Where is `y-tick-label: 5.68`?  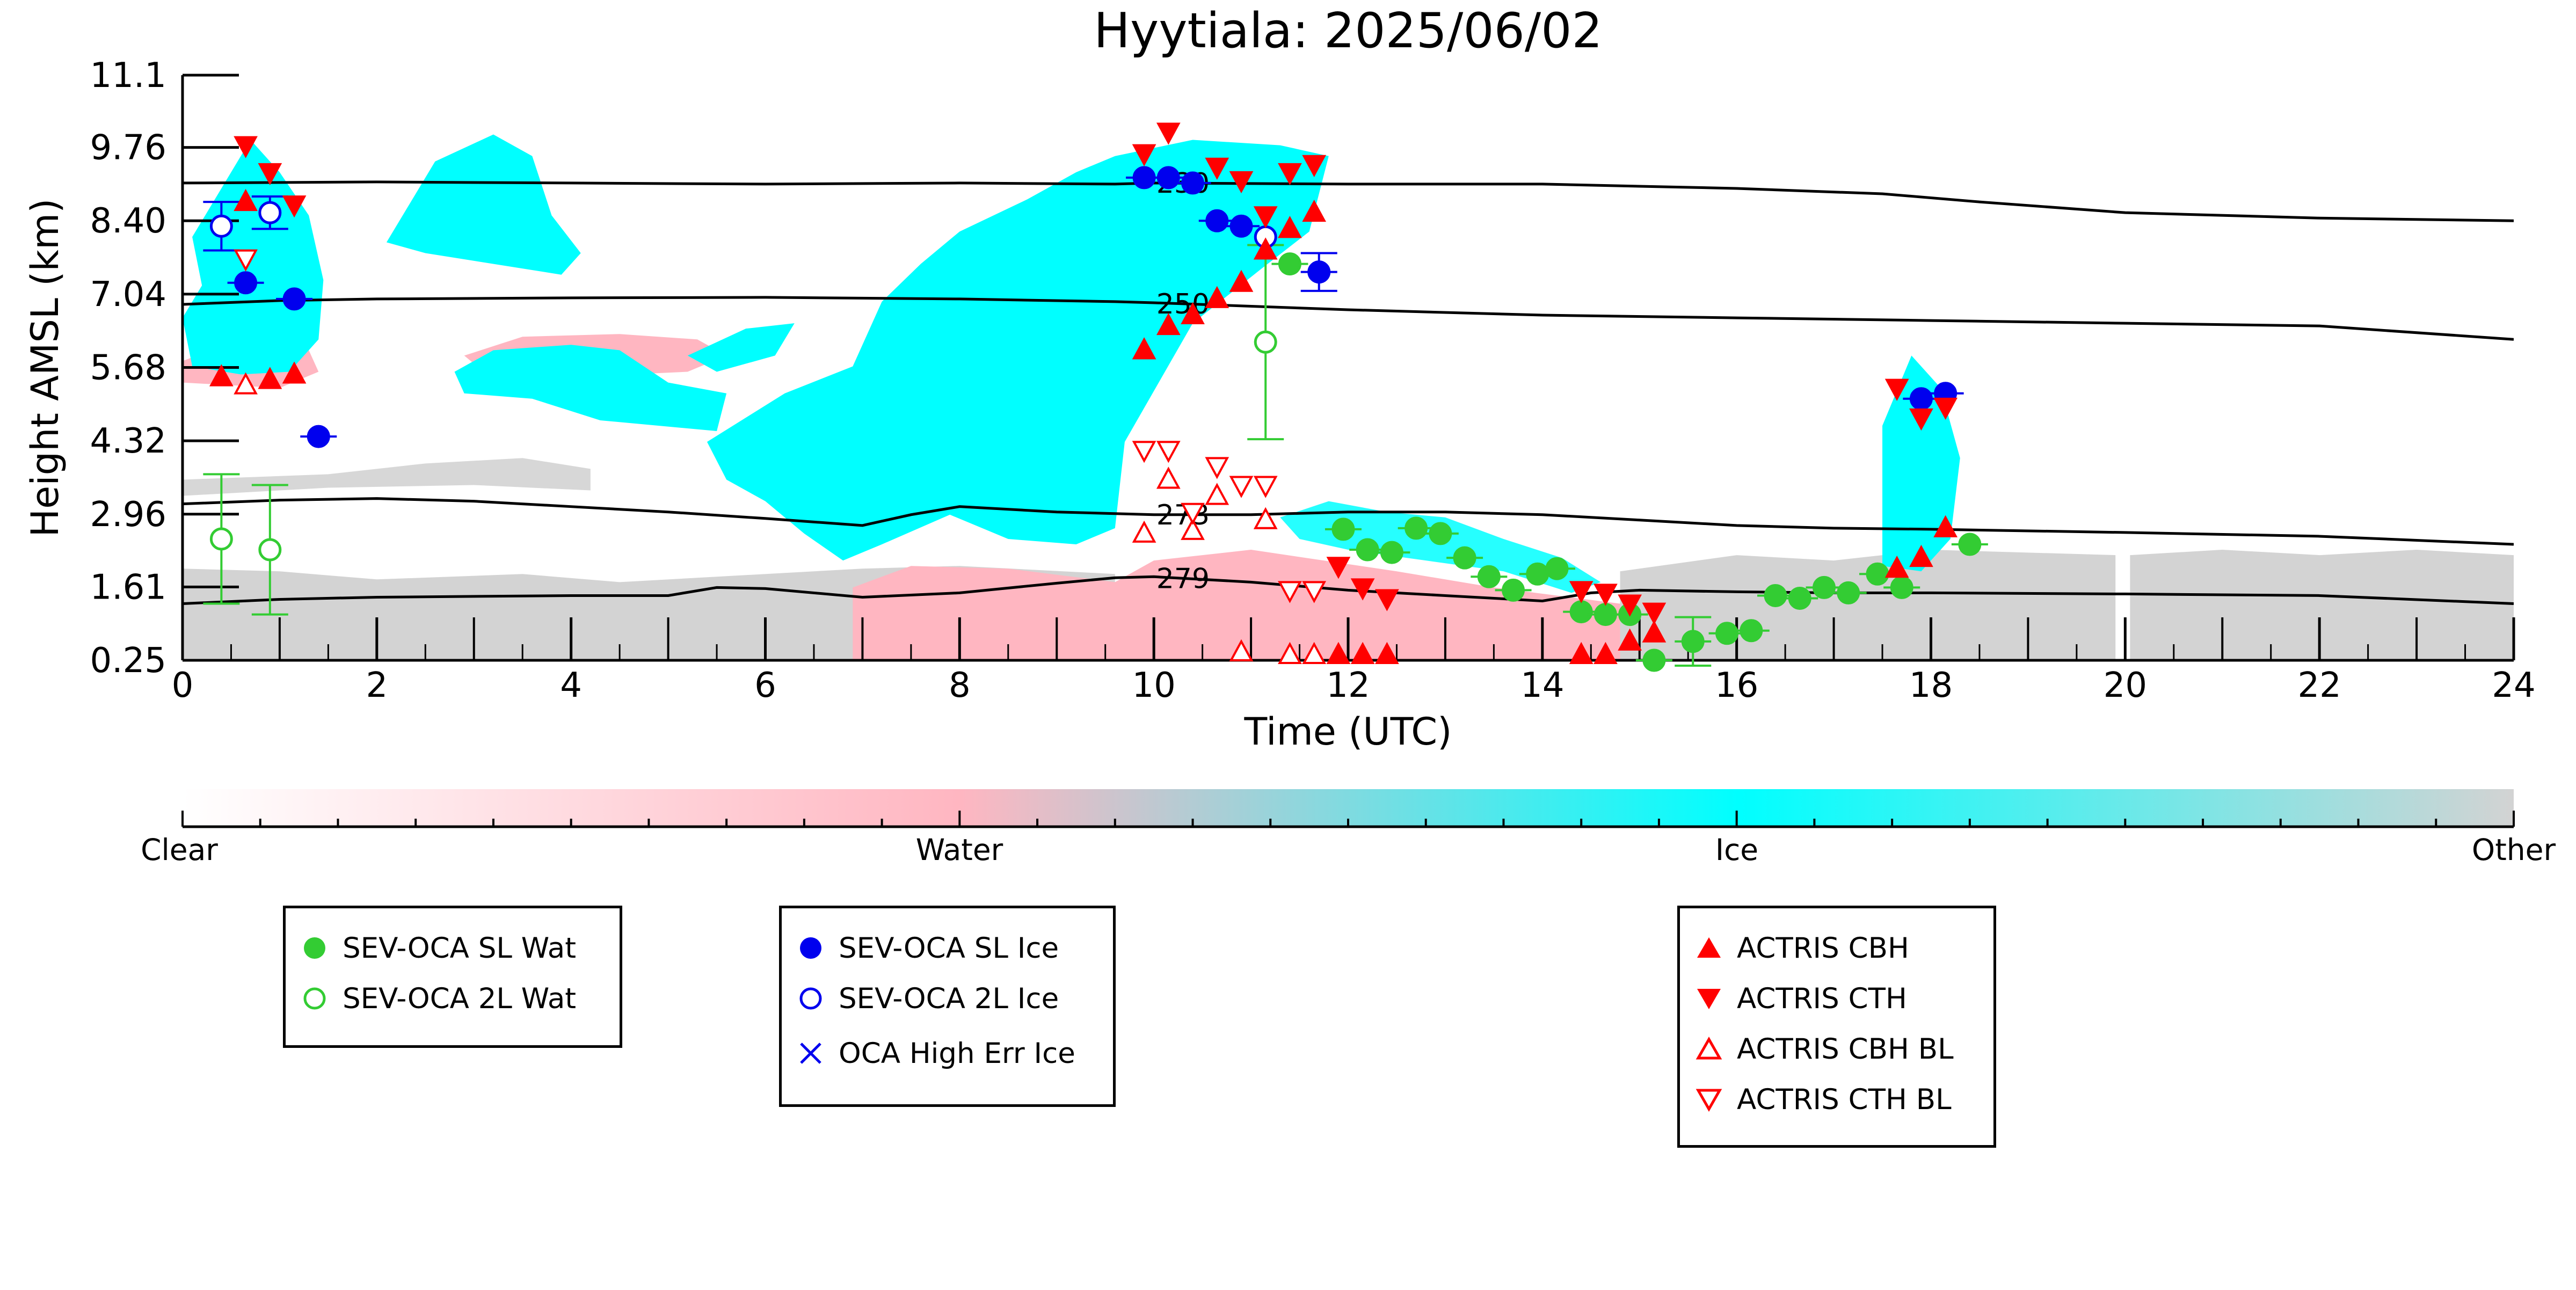
y-tick-label: 5.68 is located at coordinates (128, 368).